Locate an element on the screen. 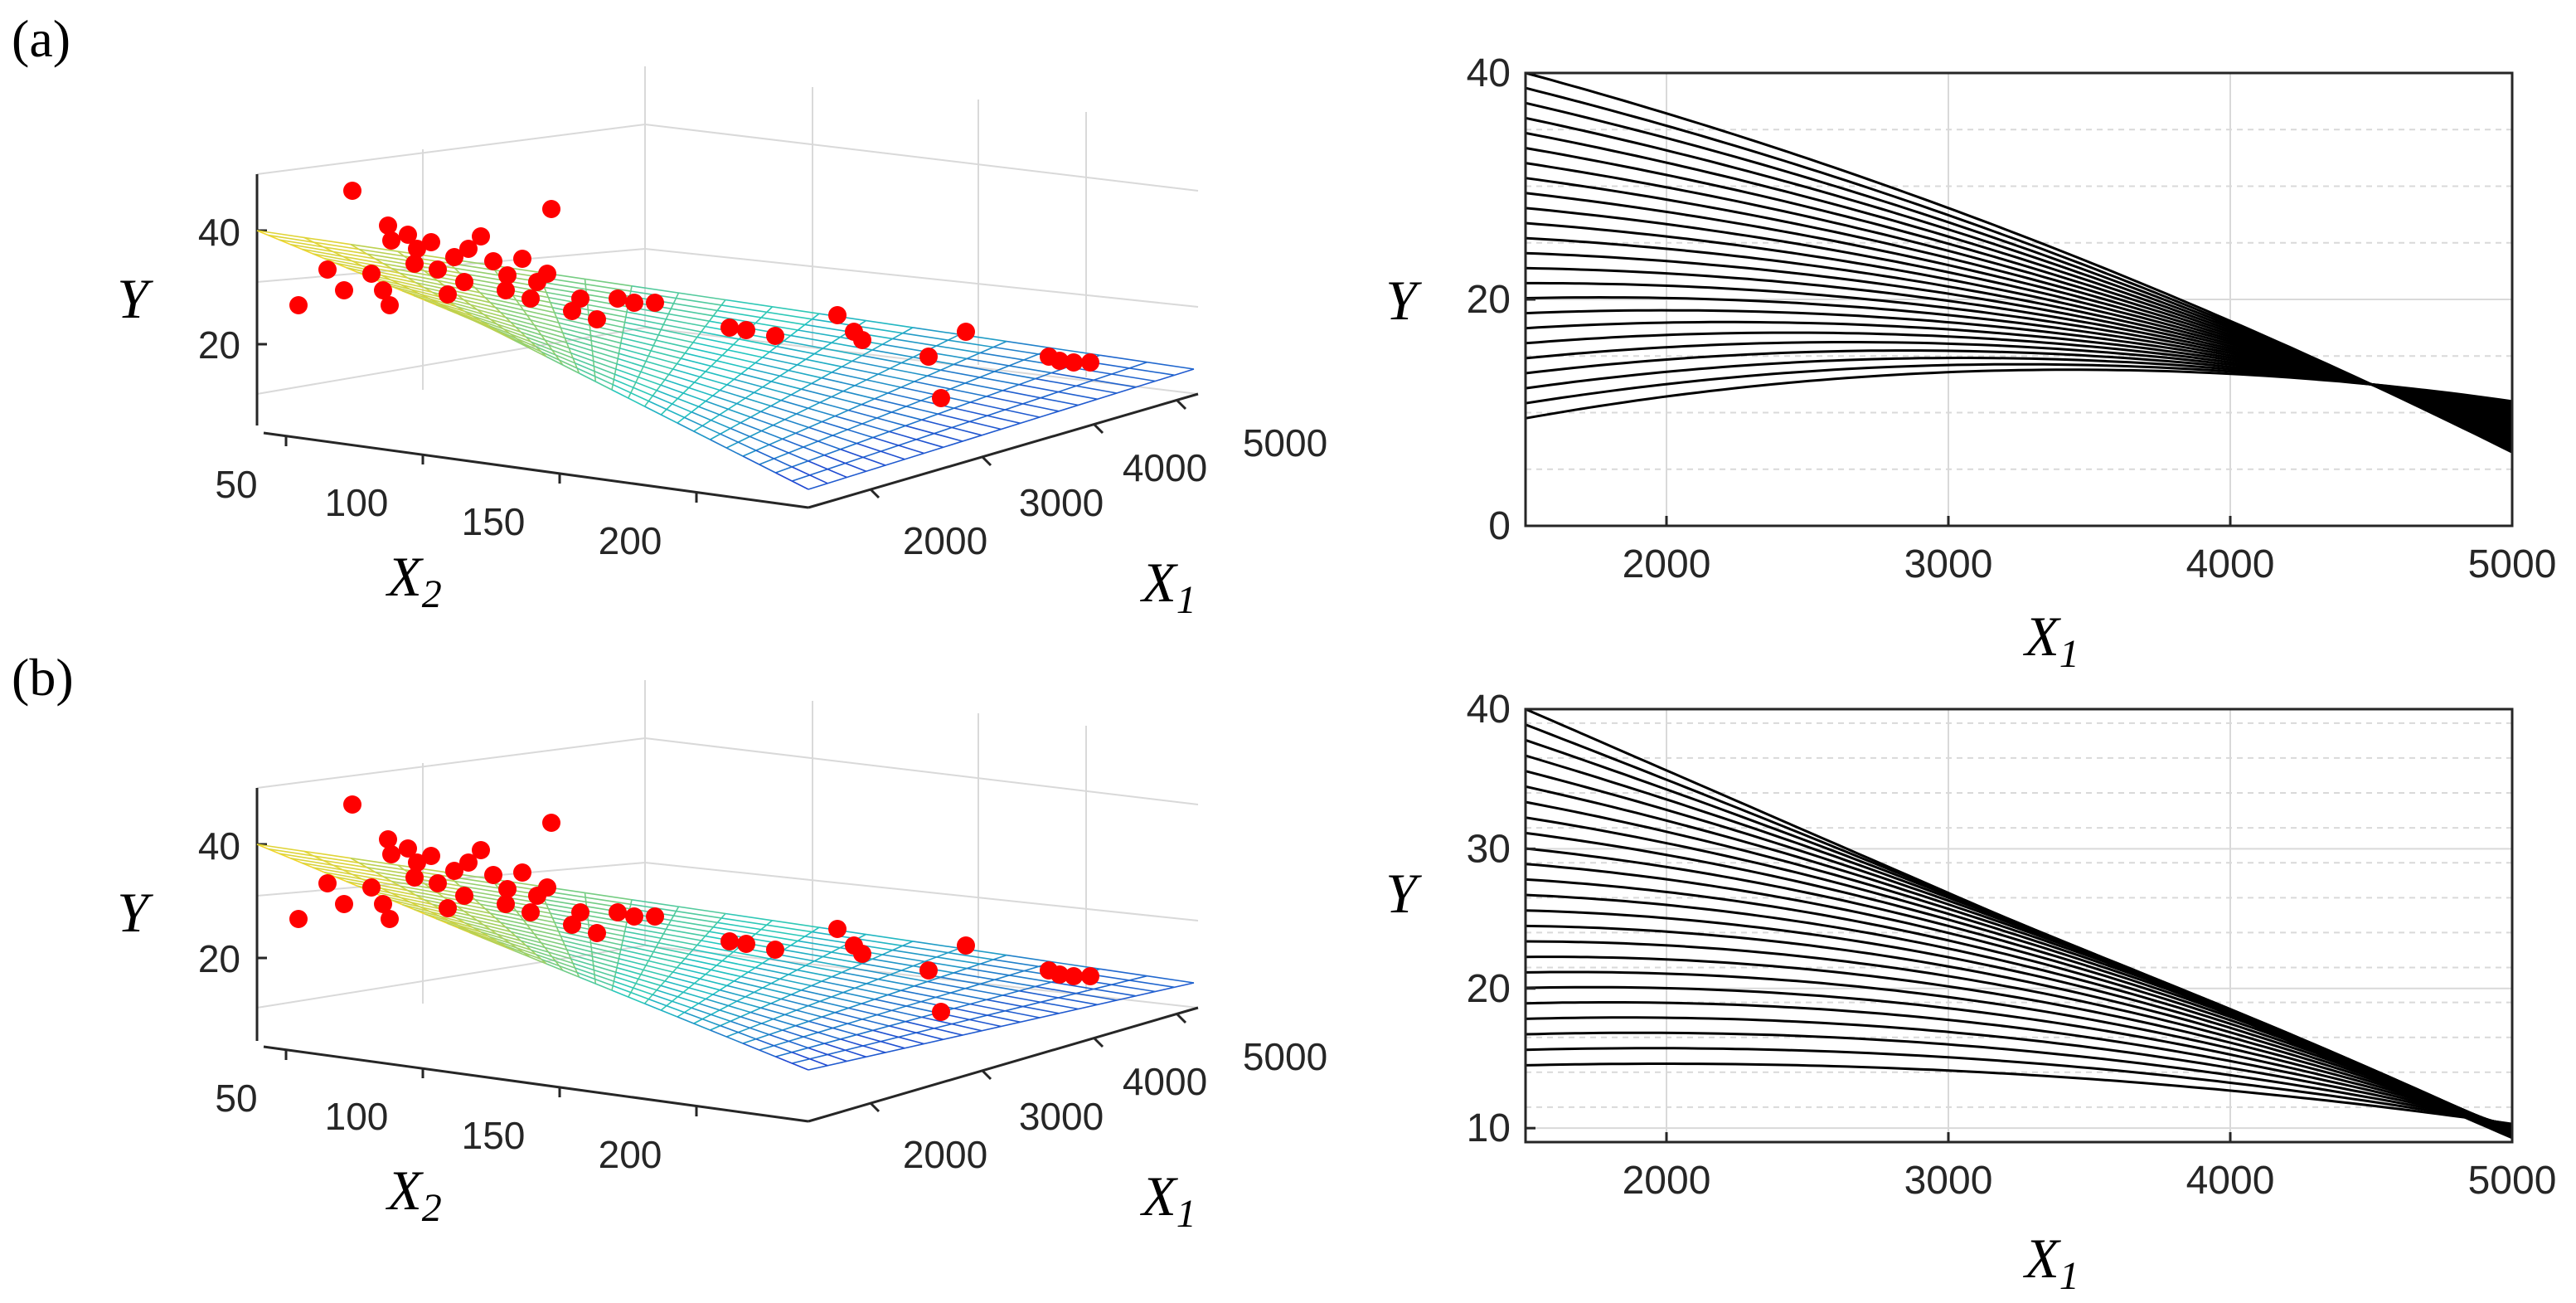 This screenshot has height=1303, width=2576. y-axis-title-main-a: X is located at coordinates (404, 577).